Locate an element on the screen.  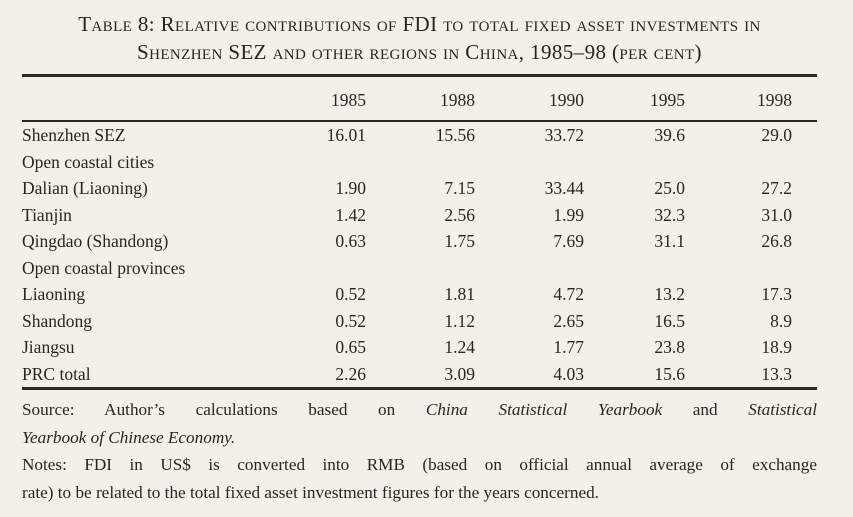
cell-value: 17.3 is located at coordinates (776, 294).